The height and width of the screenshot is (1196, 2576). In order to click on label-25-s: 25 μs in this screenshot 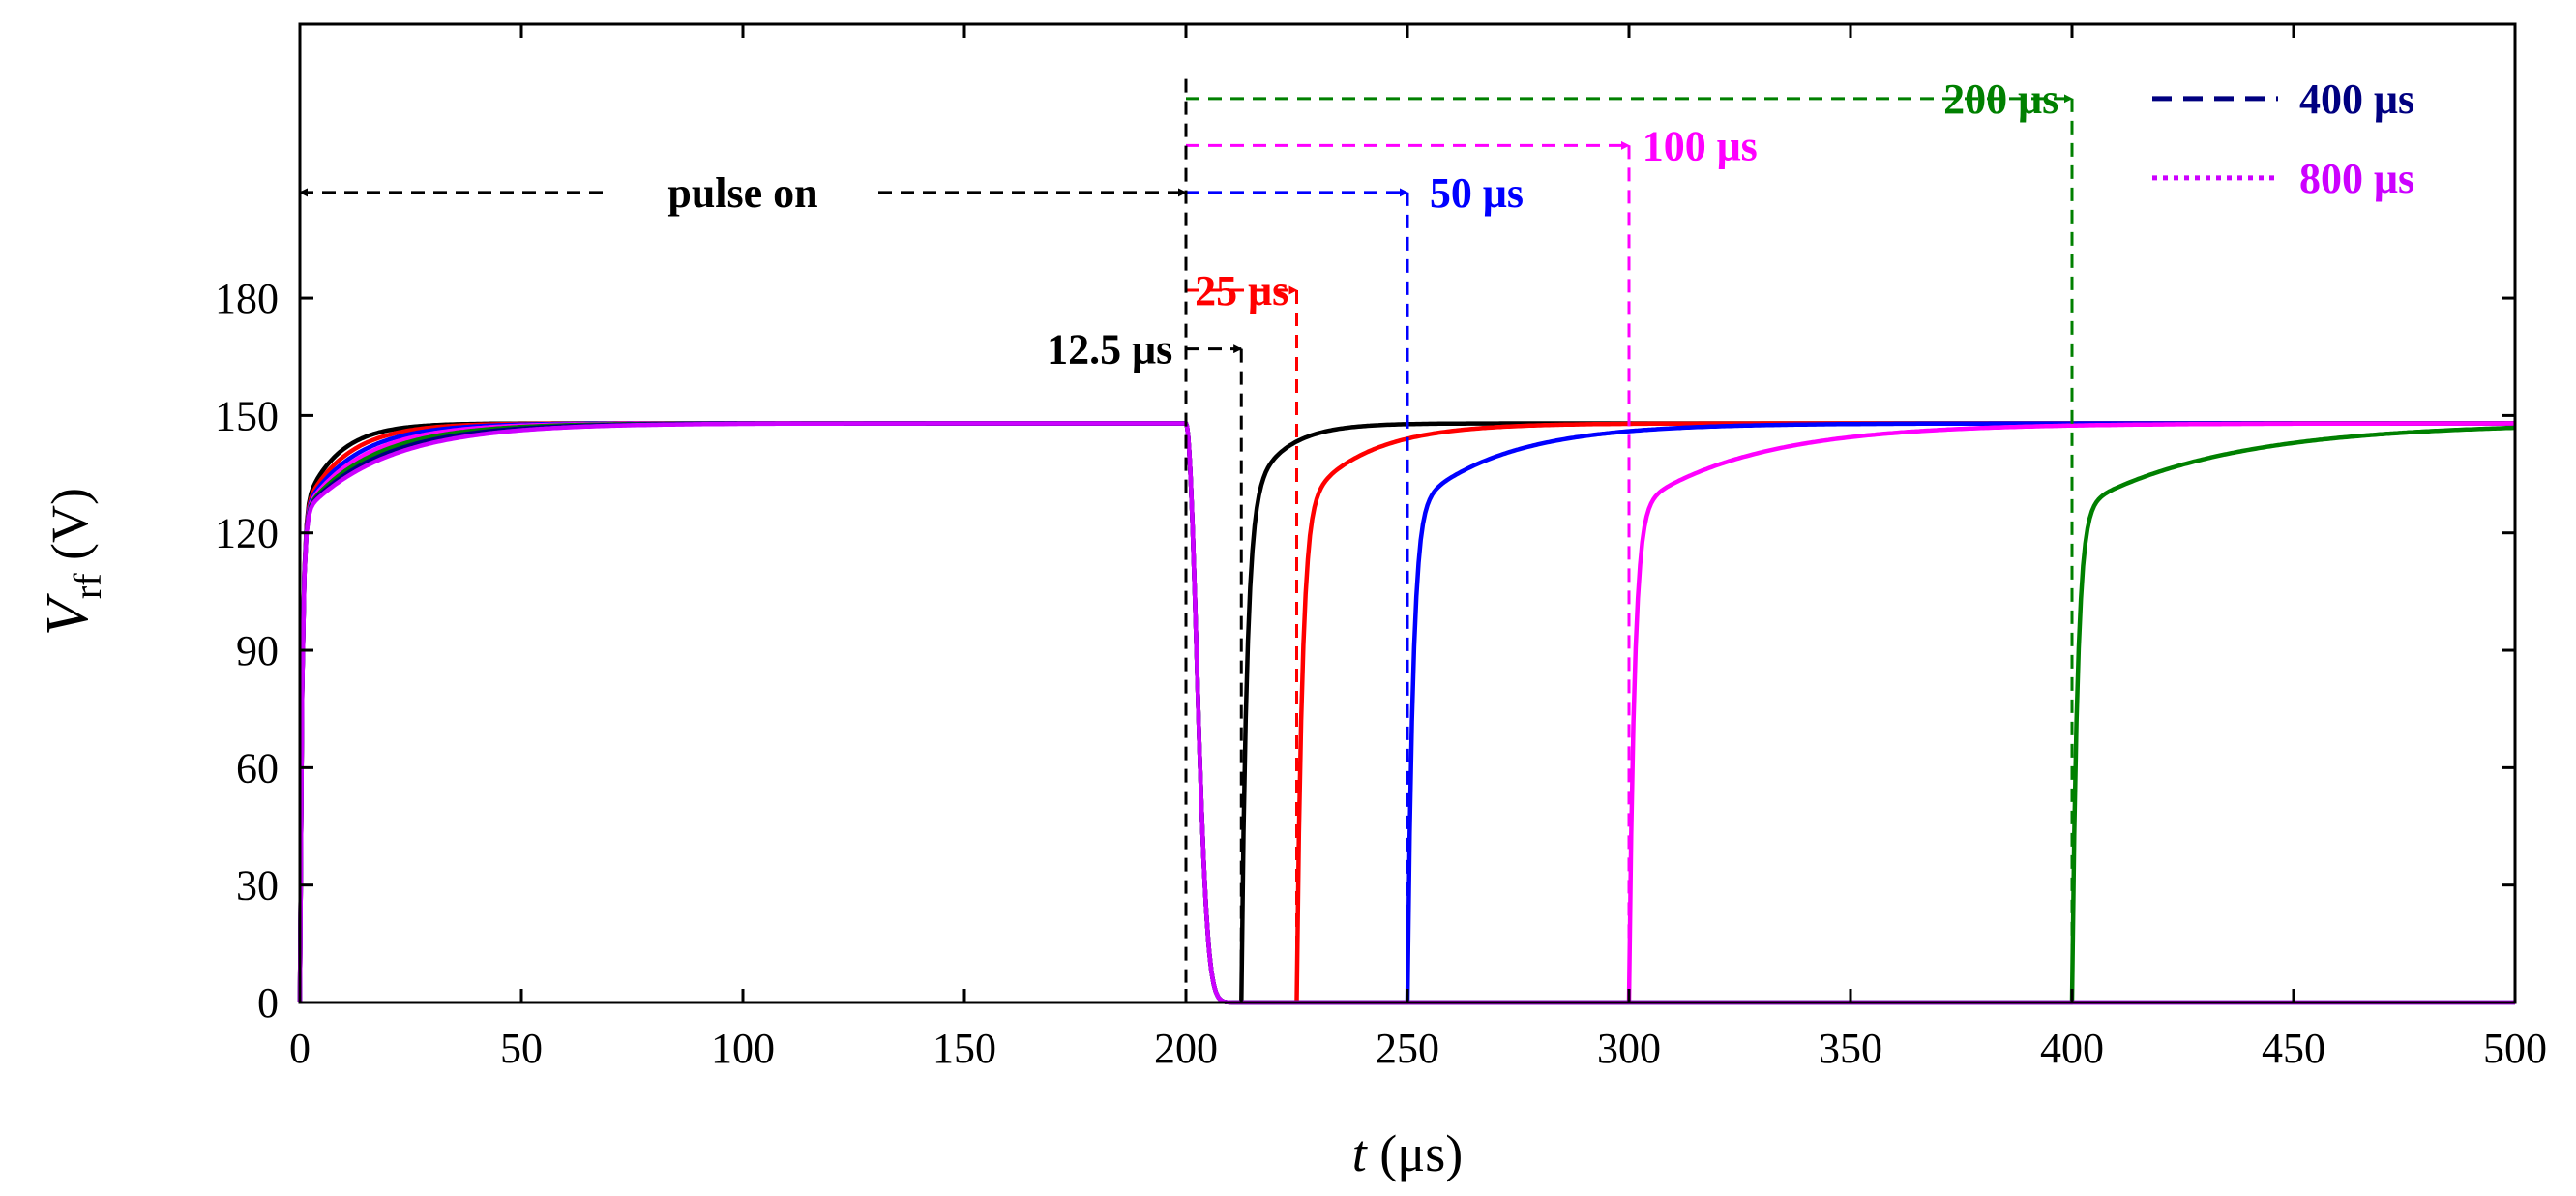, I will do `click(1241, 290)`.